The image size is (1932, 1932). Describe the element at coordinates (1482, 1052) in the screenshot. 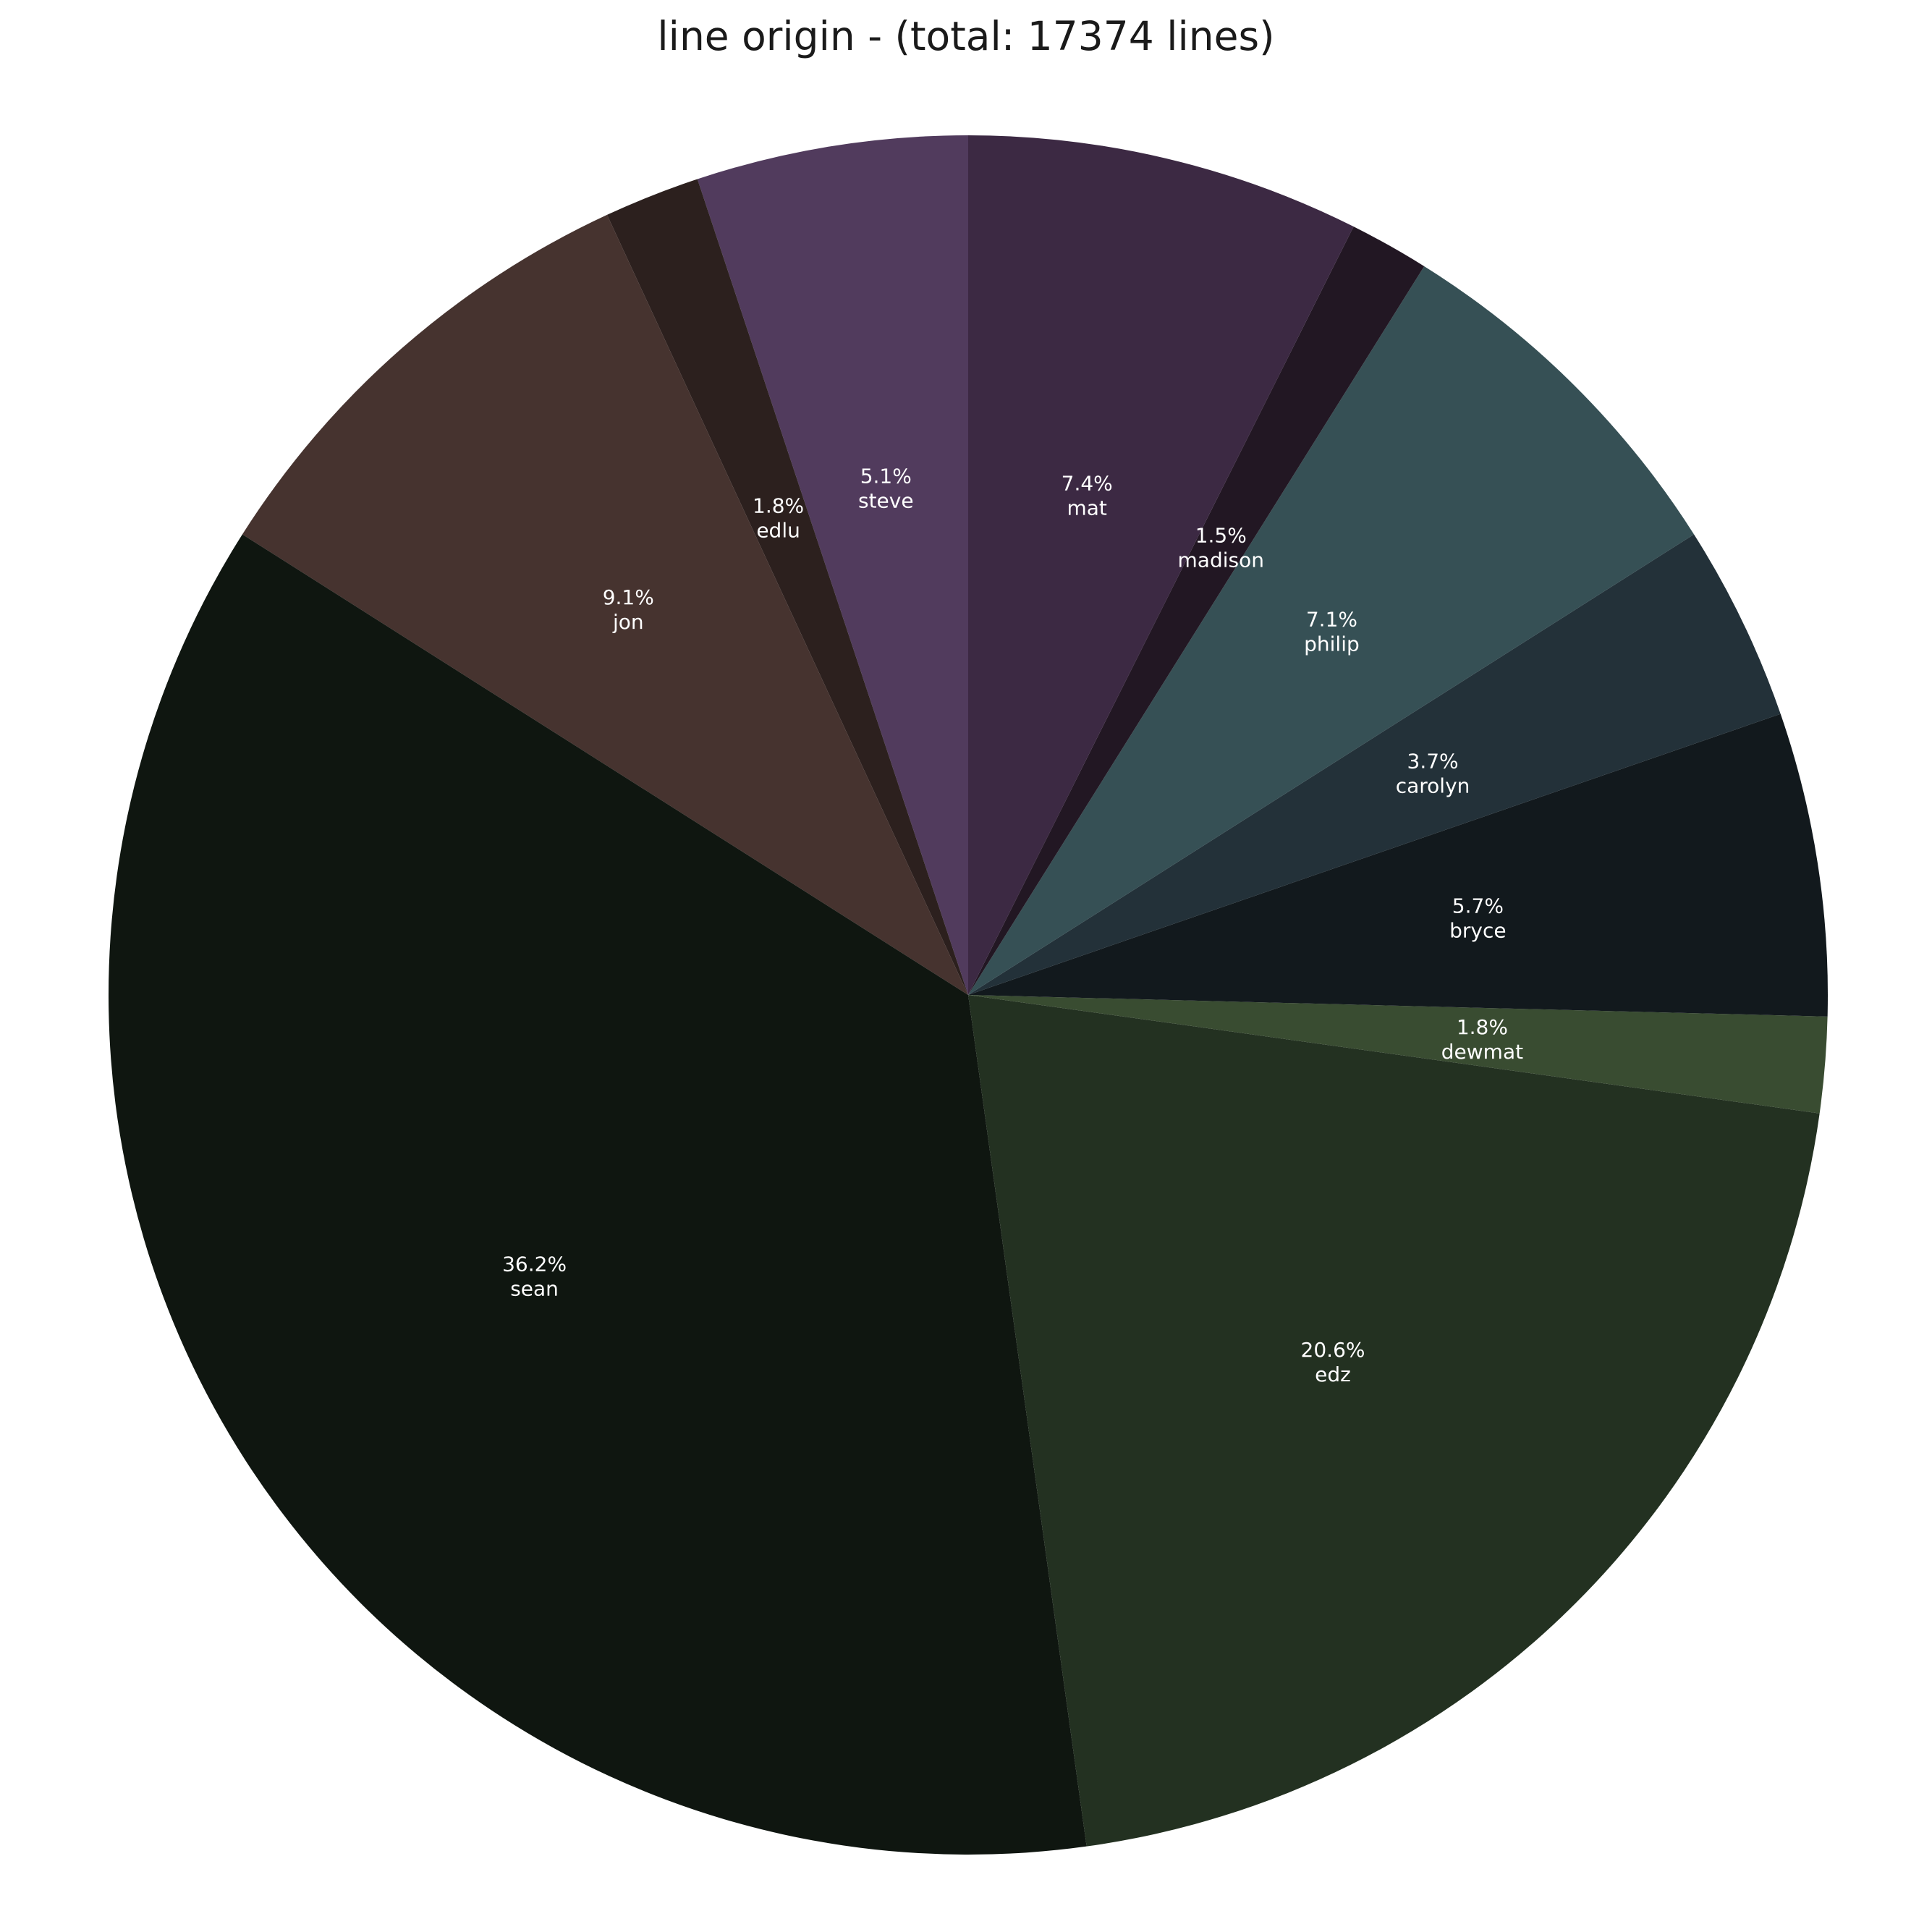

I see `slice-name-label: dewmat` at that location.